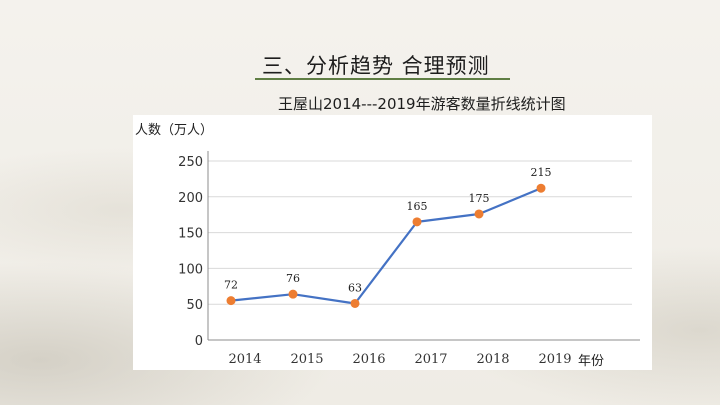 This screenshot has width=720, height=405. What do you see at coordinates (422, 104) in the screenshot?
I see `chart-title: 王屋山2014---2019年游客数量折线统计图` at bounding box center [422, 104].